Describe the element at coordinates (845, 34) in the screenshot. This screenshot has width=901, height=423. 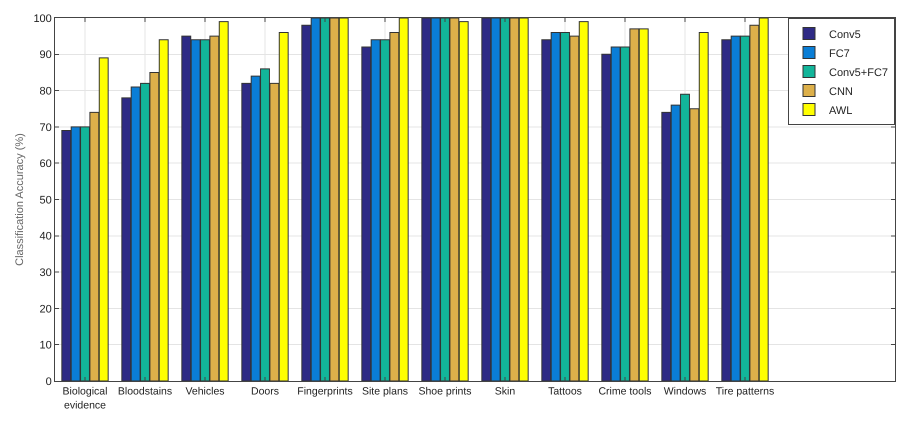
I see `legend-label: Conv5` at that location.